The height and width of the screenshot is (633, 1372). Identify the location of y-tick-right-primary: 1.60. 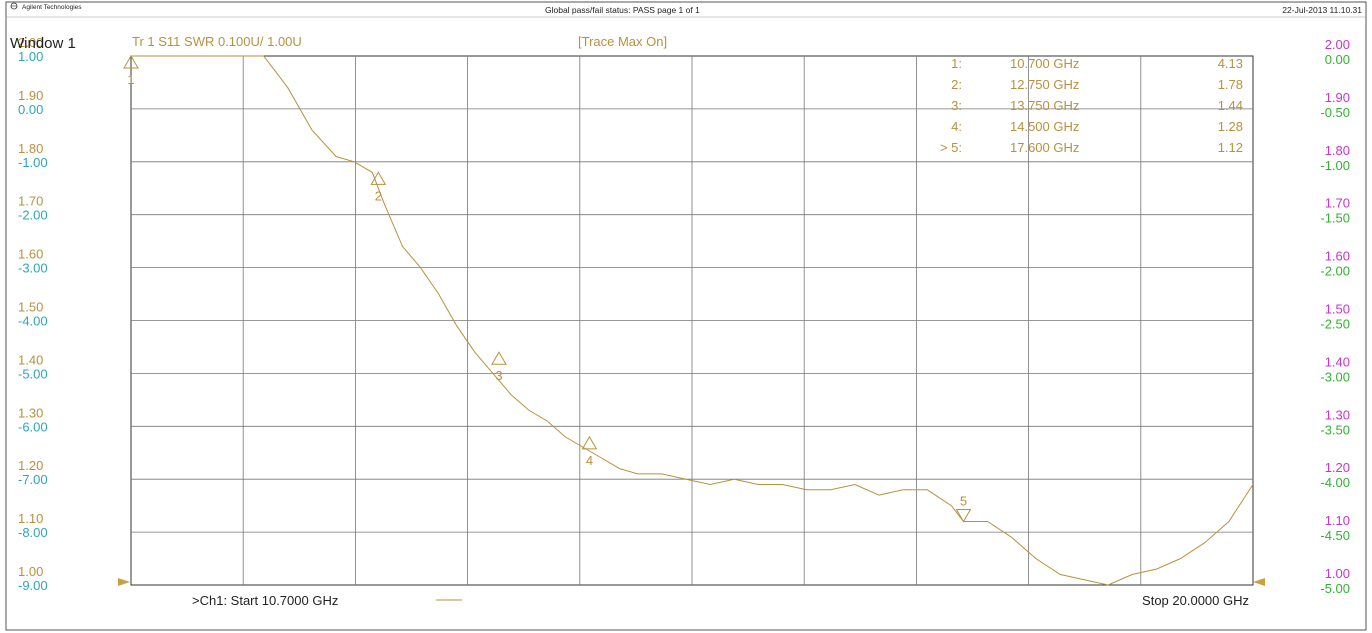
(1337, 256).